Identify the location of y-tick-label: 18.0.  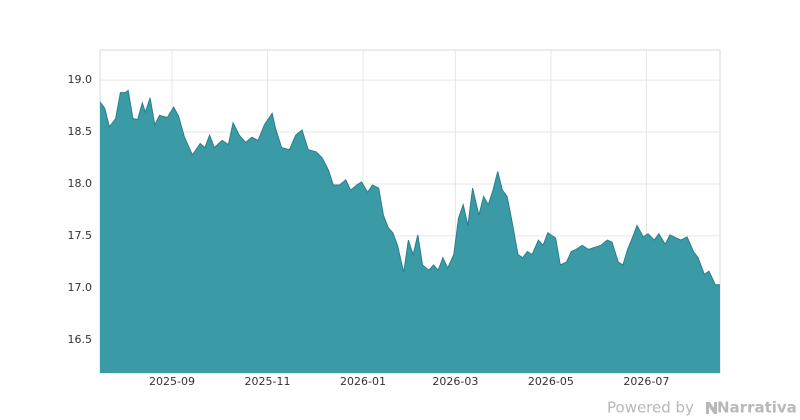
(80, 183).